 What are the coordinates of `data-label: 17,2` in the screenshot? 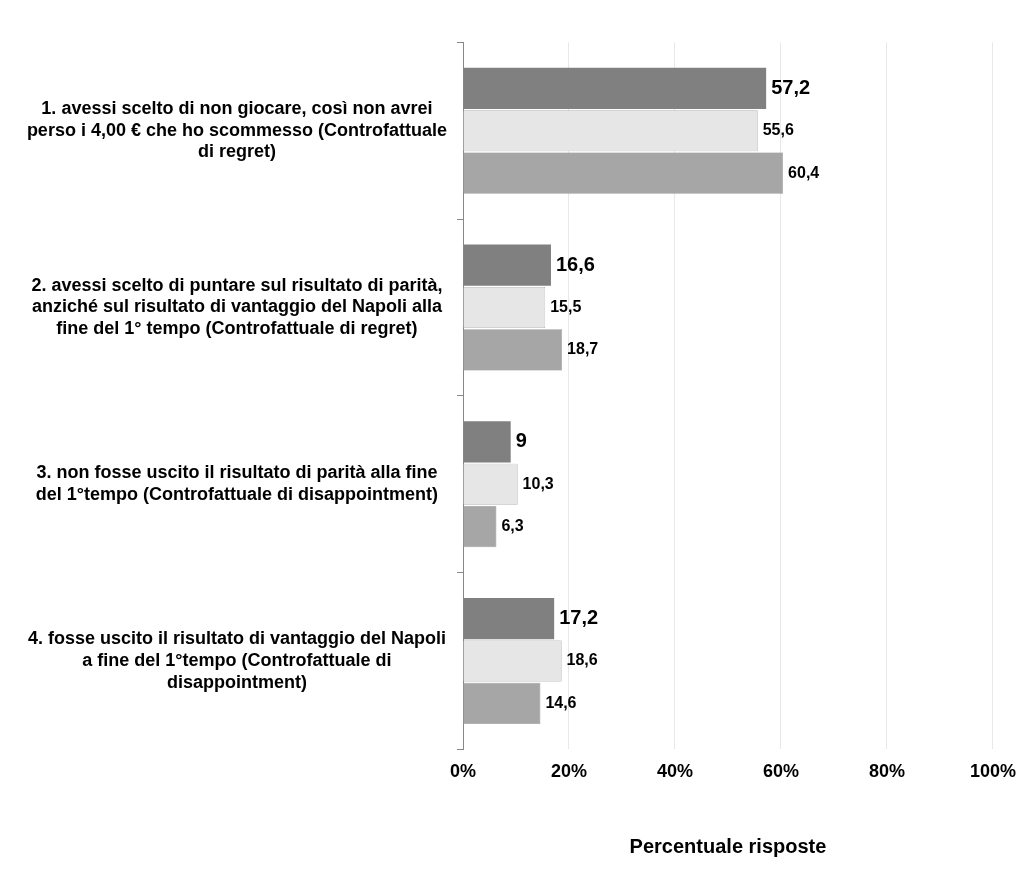 It's located at (579, 617).